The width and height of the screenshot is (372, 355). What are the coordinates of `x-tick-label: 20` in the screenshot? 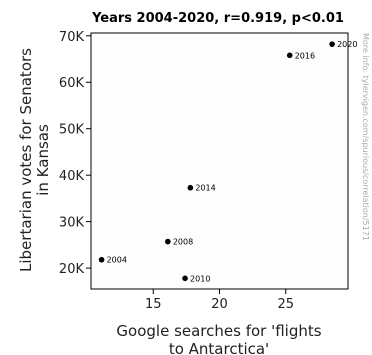 It's located at (219, 304).